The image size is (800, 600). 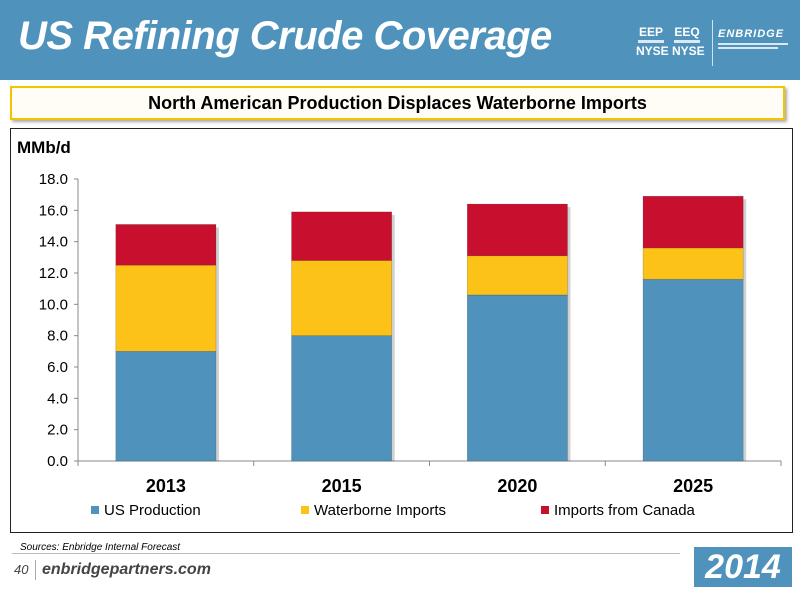 I want to click on year-badge: 2014, so click(x=743, y=567).